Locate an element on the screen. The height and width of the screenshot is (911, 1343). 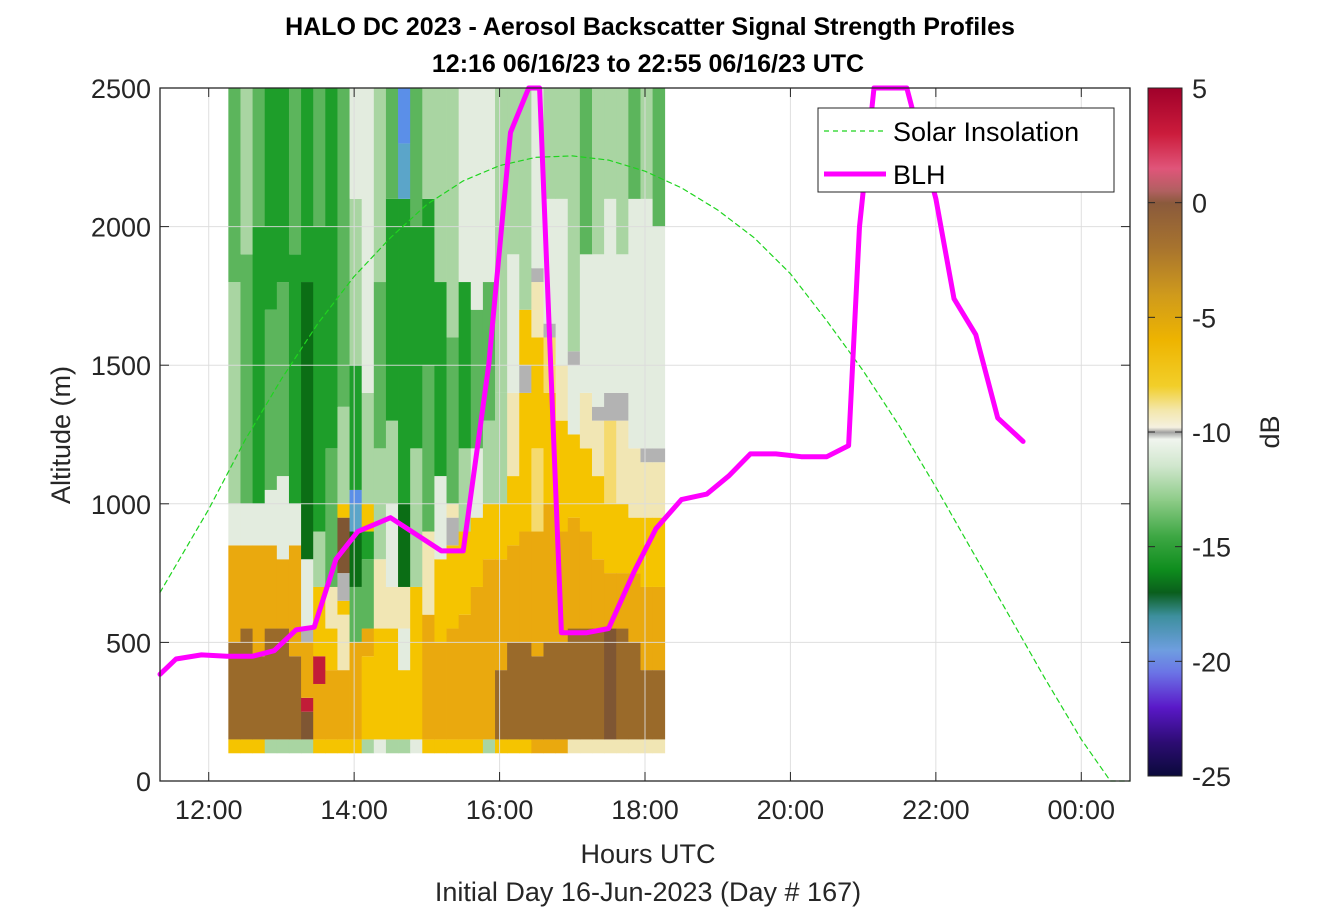
colorbar-gradient is located at coordinates (1165, 432).